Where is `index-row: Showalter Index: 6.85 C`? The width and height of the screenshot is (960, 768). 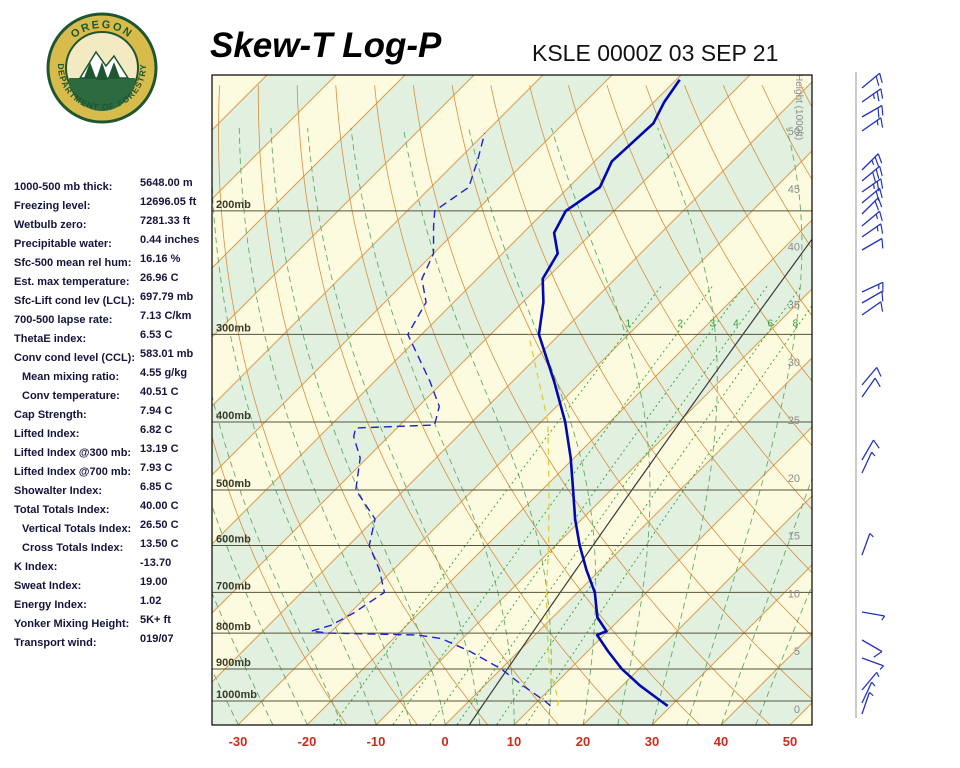
index-row: Showalter Index: 6.85 C is located at coordinates (114, 490).